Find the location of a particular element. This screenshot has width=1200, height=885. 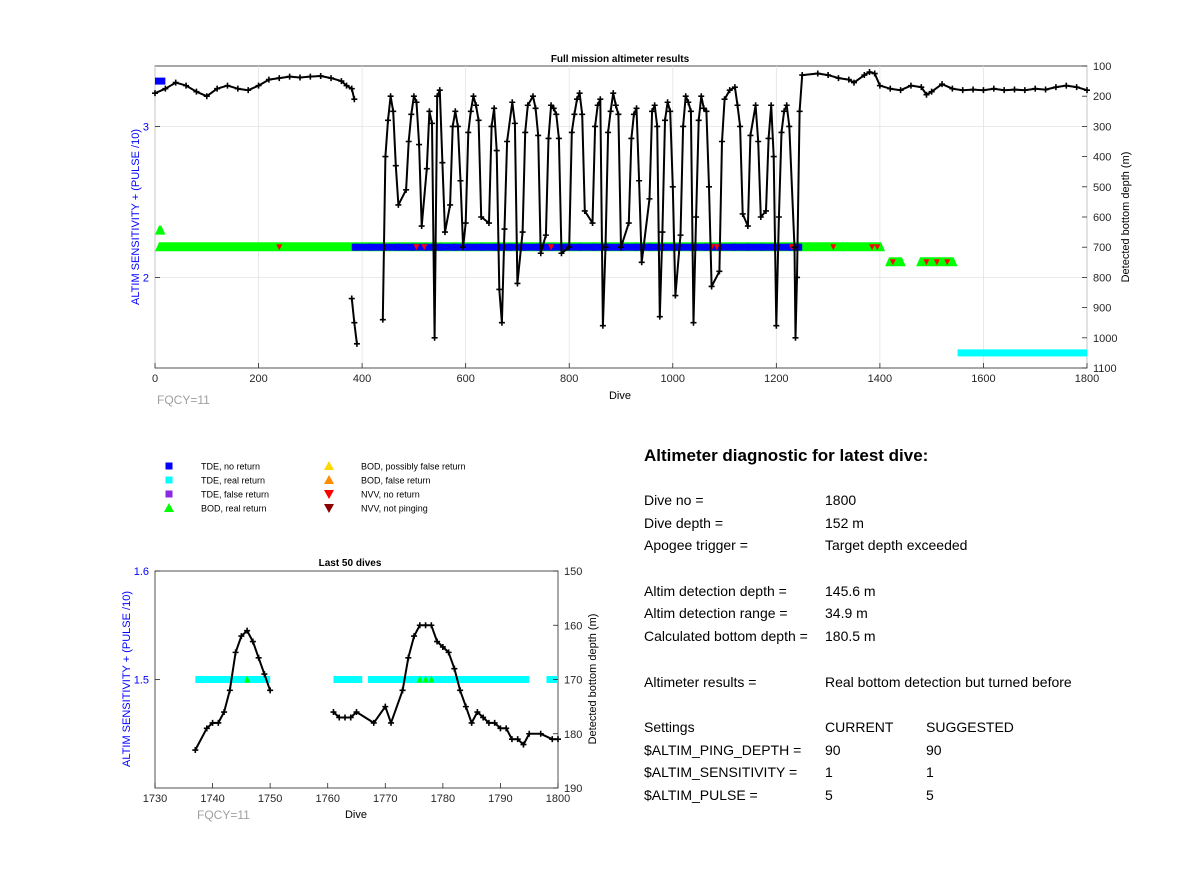

diagnostic-title: Altimeter diagnostic for latest dive: is located at coordinates (786, 455).